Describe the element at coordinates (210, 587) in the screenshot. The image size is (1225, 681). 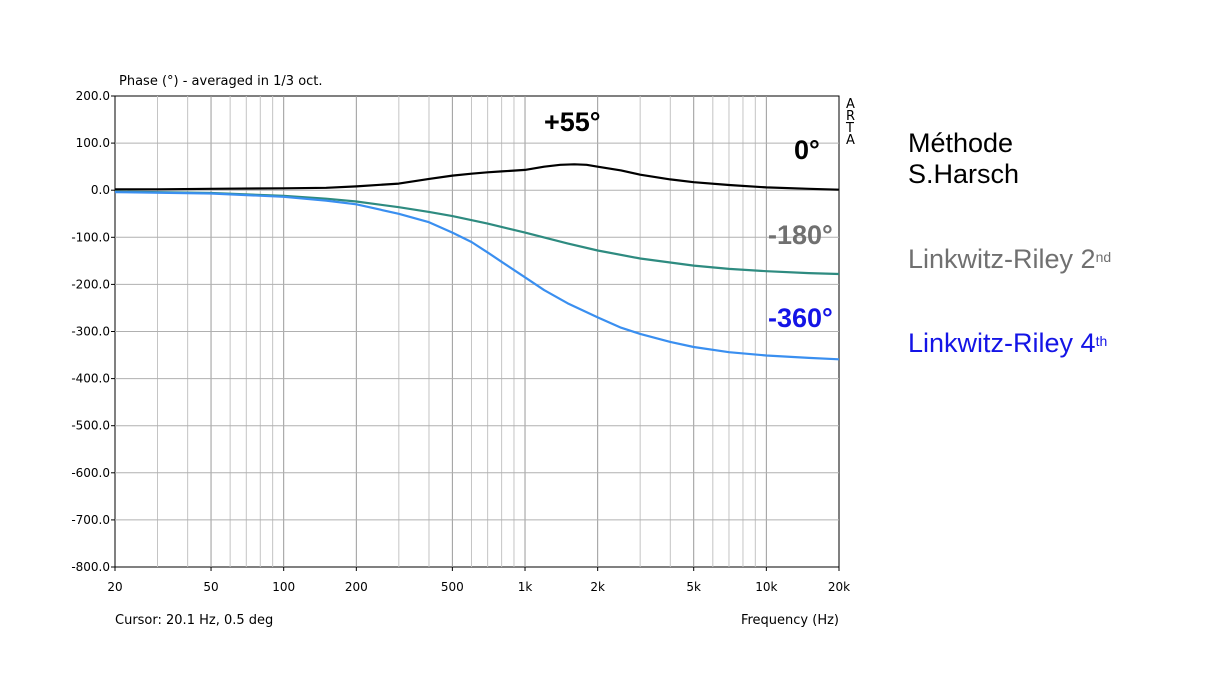
I see `x-tick-label: 50` at that location.